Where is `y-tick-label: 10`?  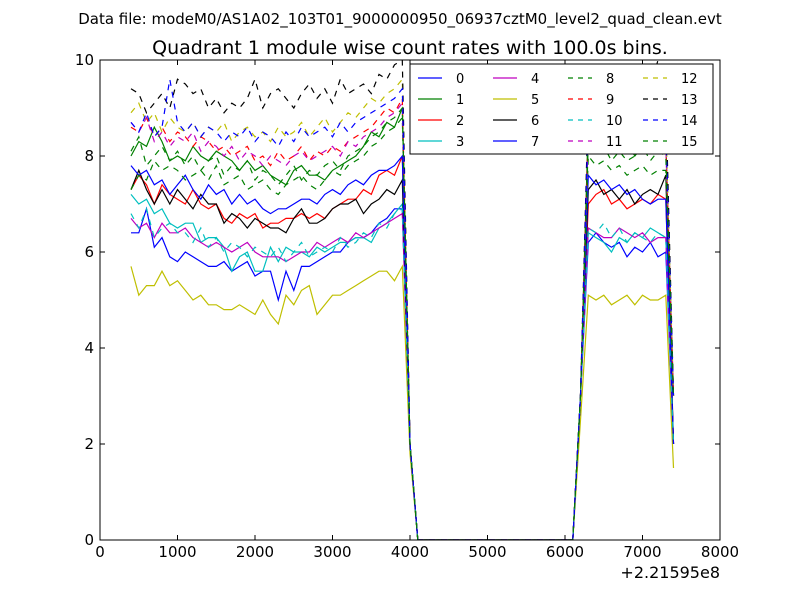 y-tick-label: 10 is located at coordinates (84, 60).